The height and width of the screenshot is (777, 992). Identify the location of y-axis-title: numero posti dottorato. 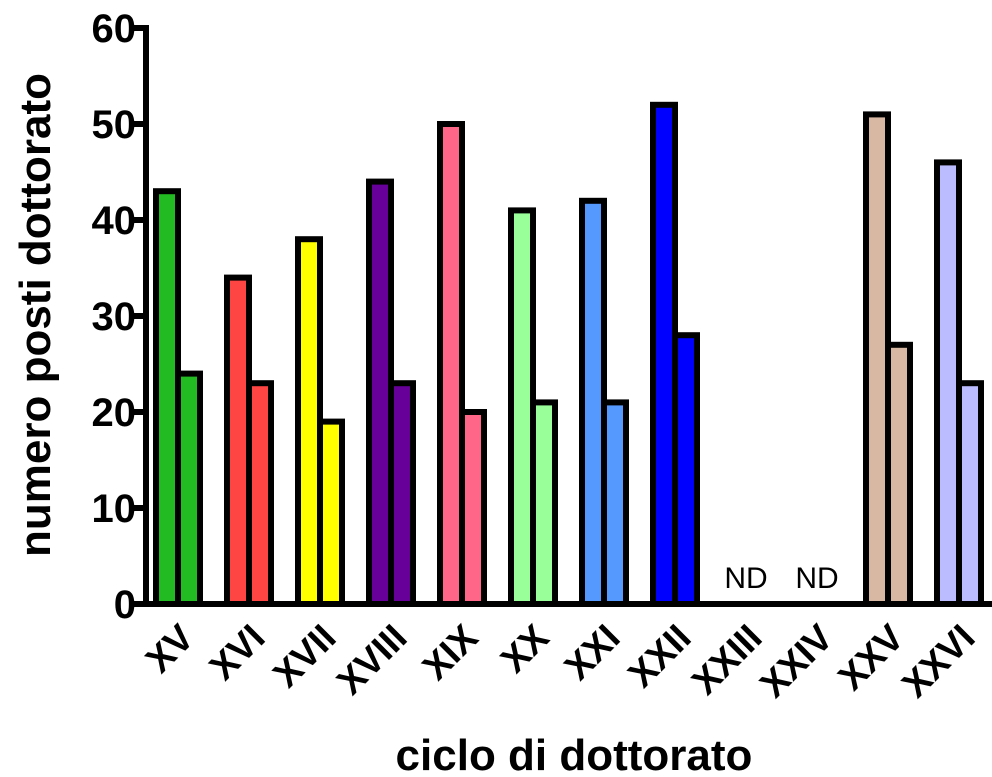
(35, 315).